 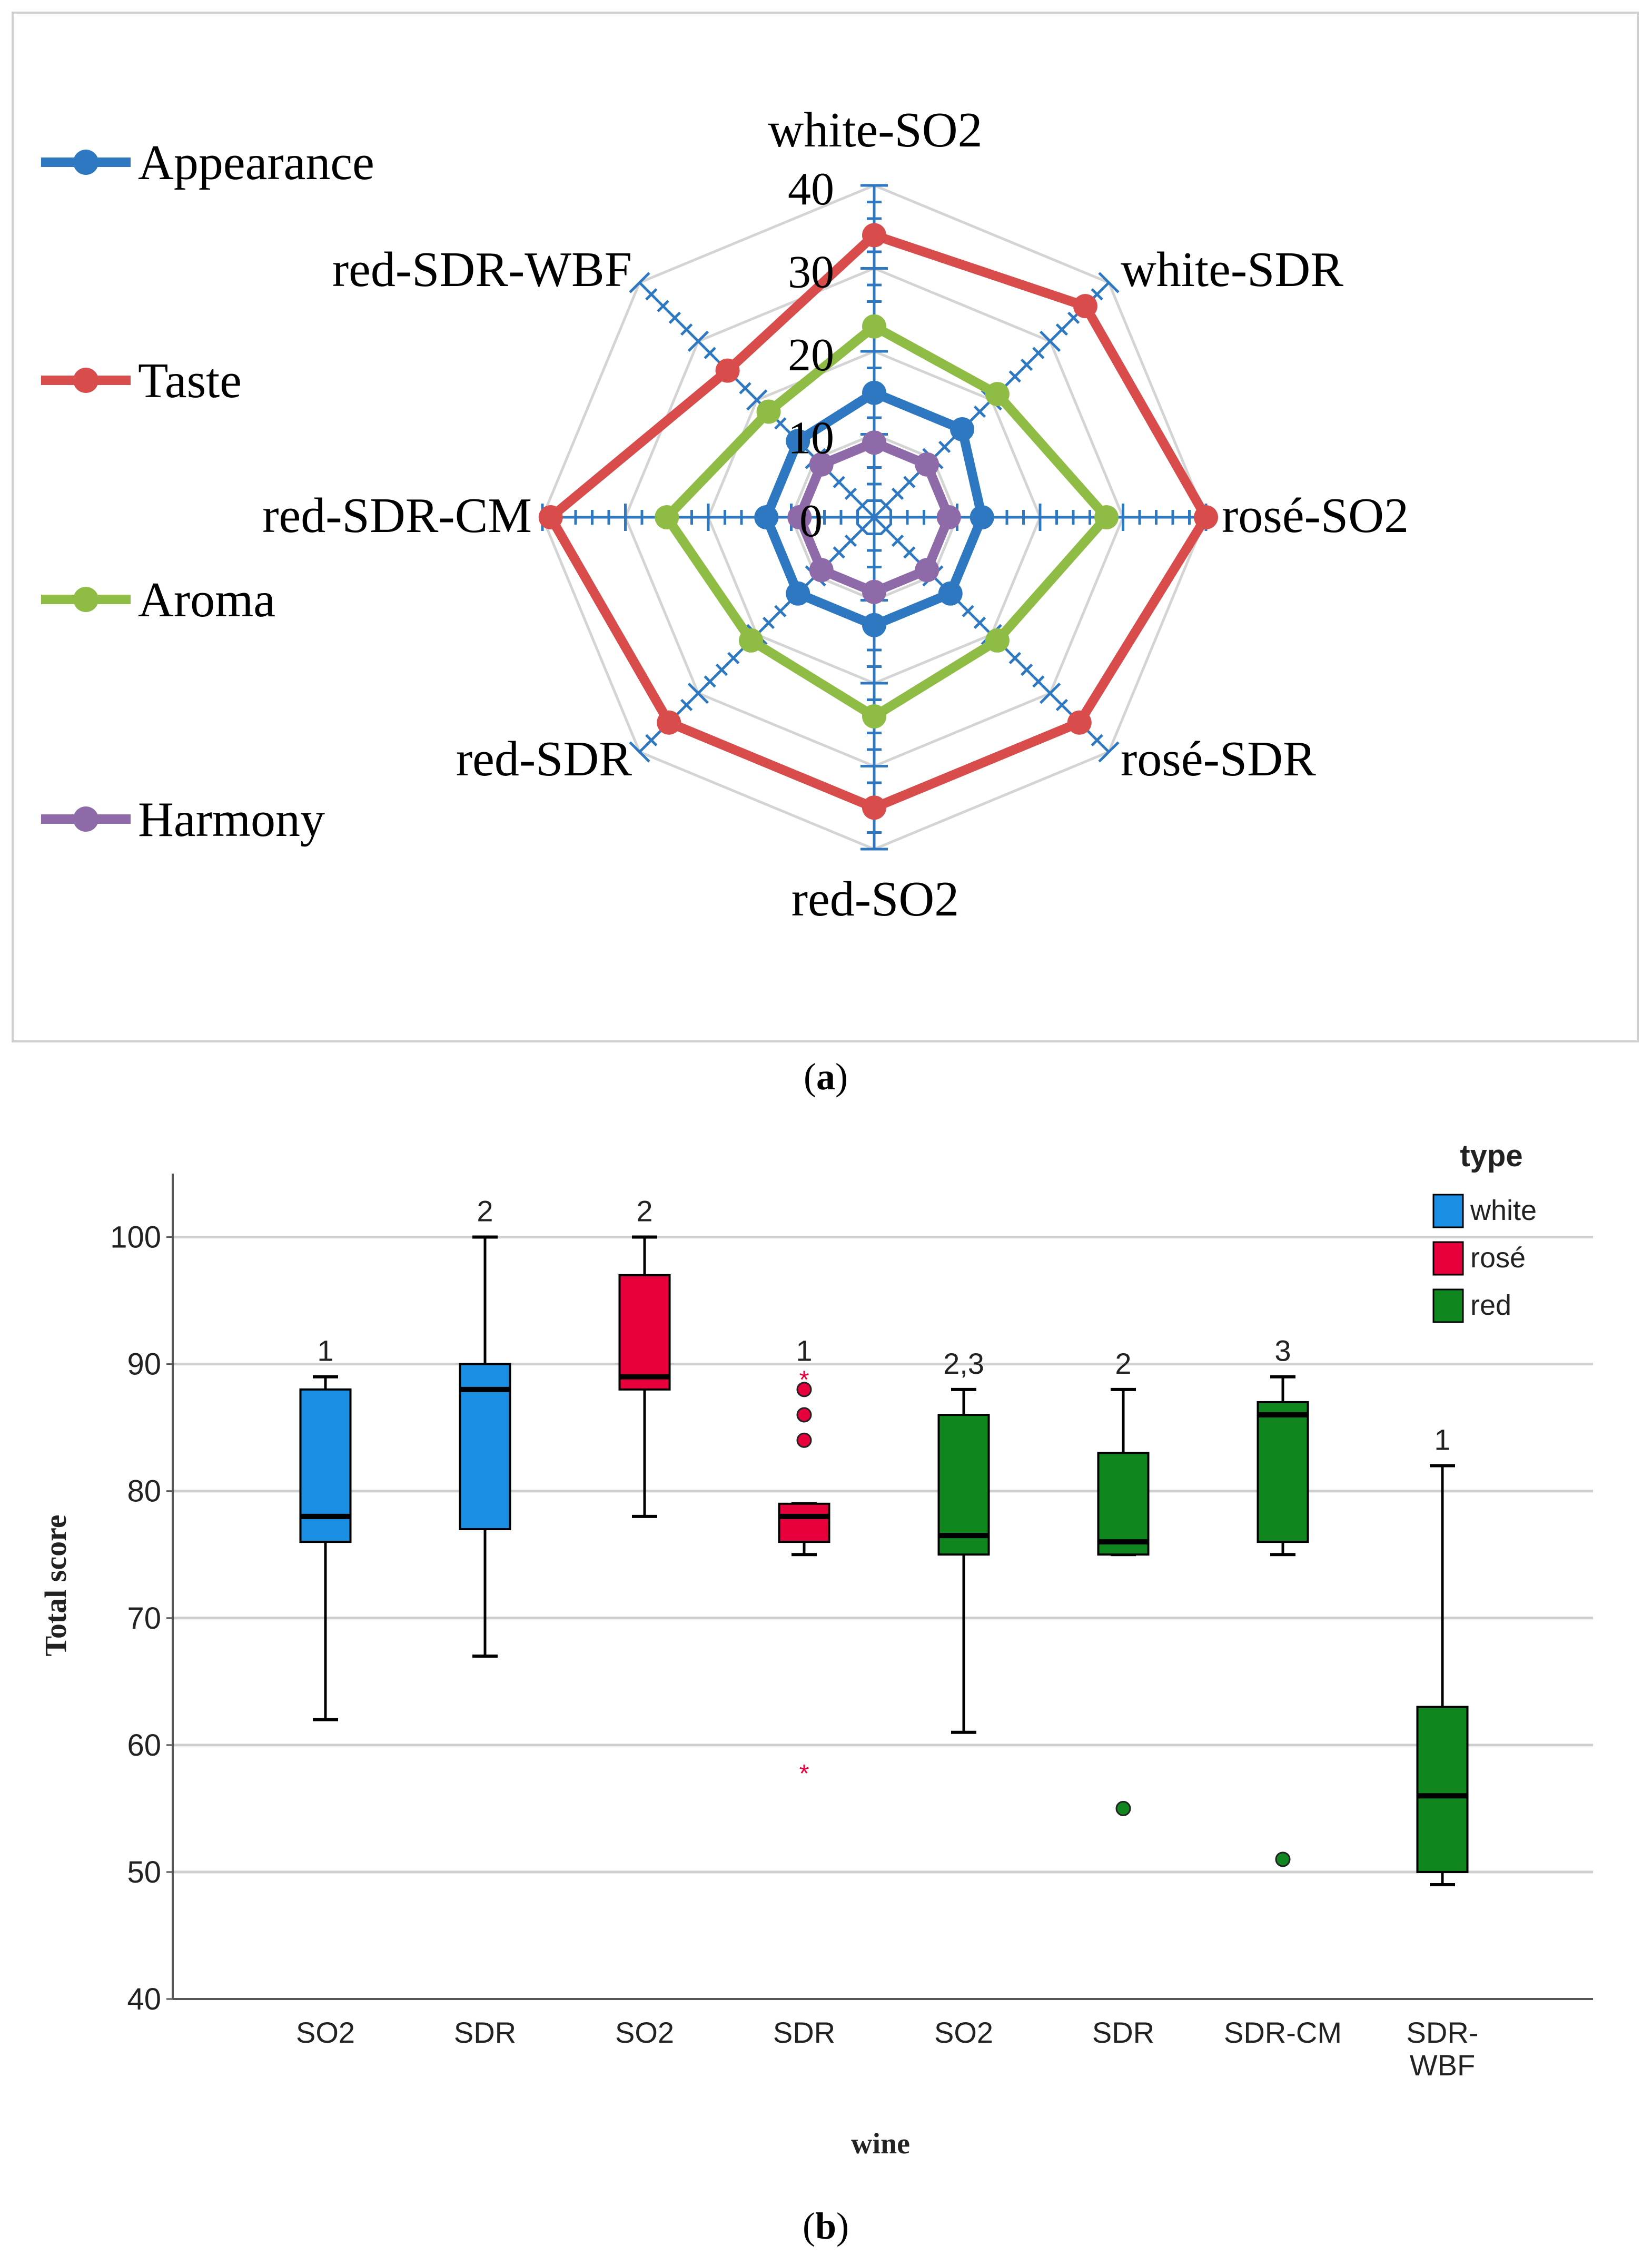 What do you see at coordinates (144, 1491) in the screenshot?
I see `y-tick-label: 80` at bounding box center [144, 1491].